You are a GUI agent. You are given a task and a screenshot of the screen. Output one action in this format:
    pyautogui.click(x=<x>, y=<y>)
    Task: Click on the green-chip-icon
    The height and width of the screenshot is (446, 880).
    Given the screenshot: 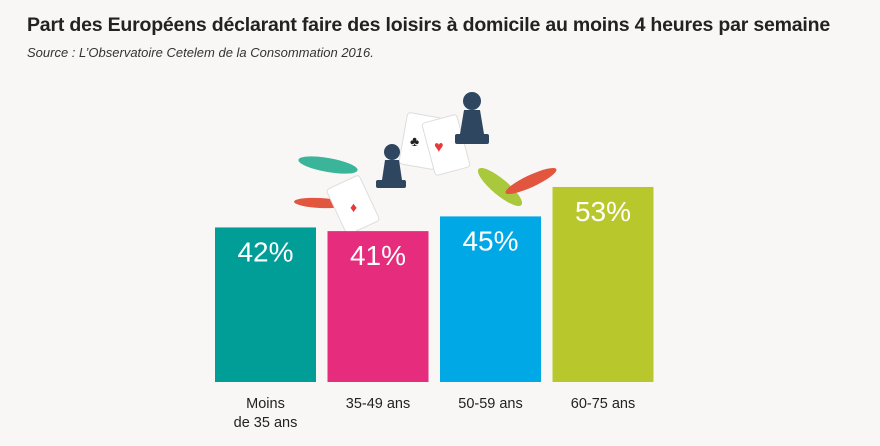 What is the action you would take?
    pyautogui.click(x=500, y=187)
    